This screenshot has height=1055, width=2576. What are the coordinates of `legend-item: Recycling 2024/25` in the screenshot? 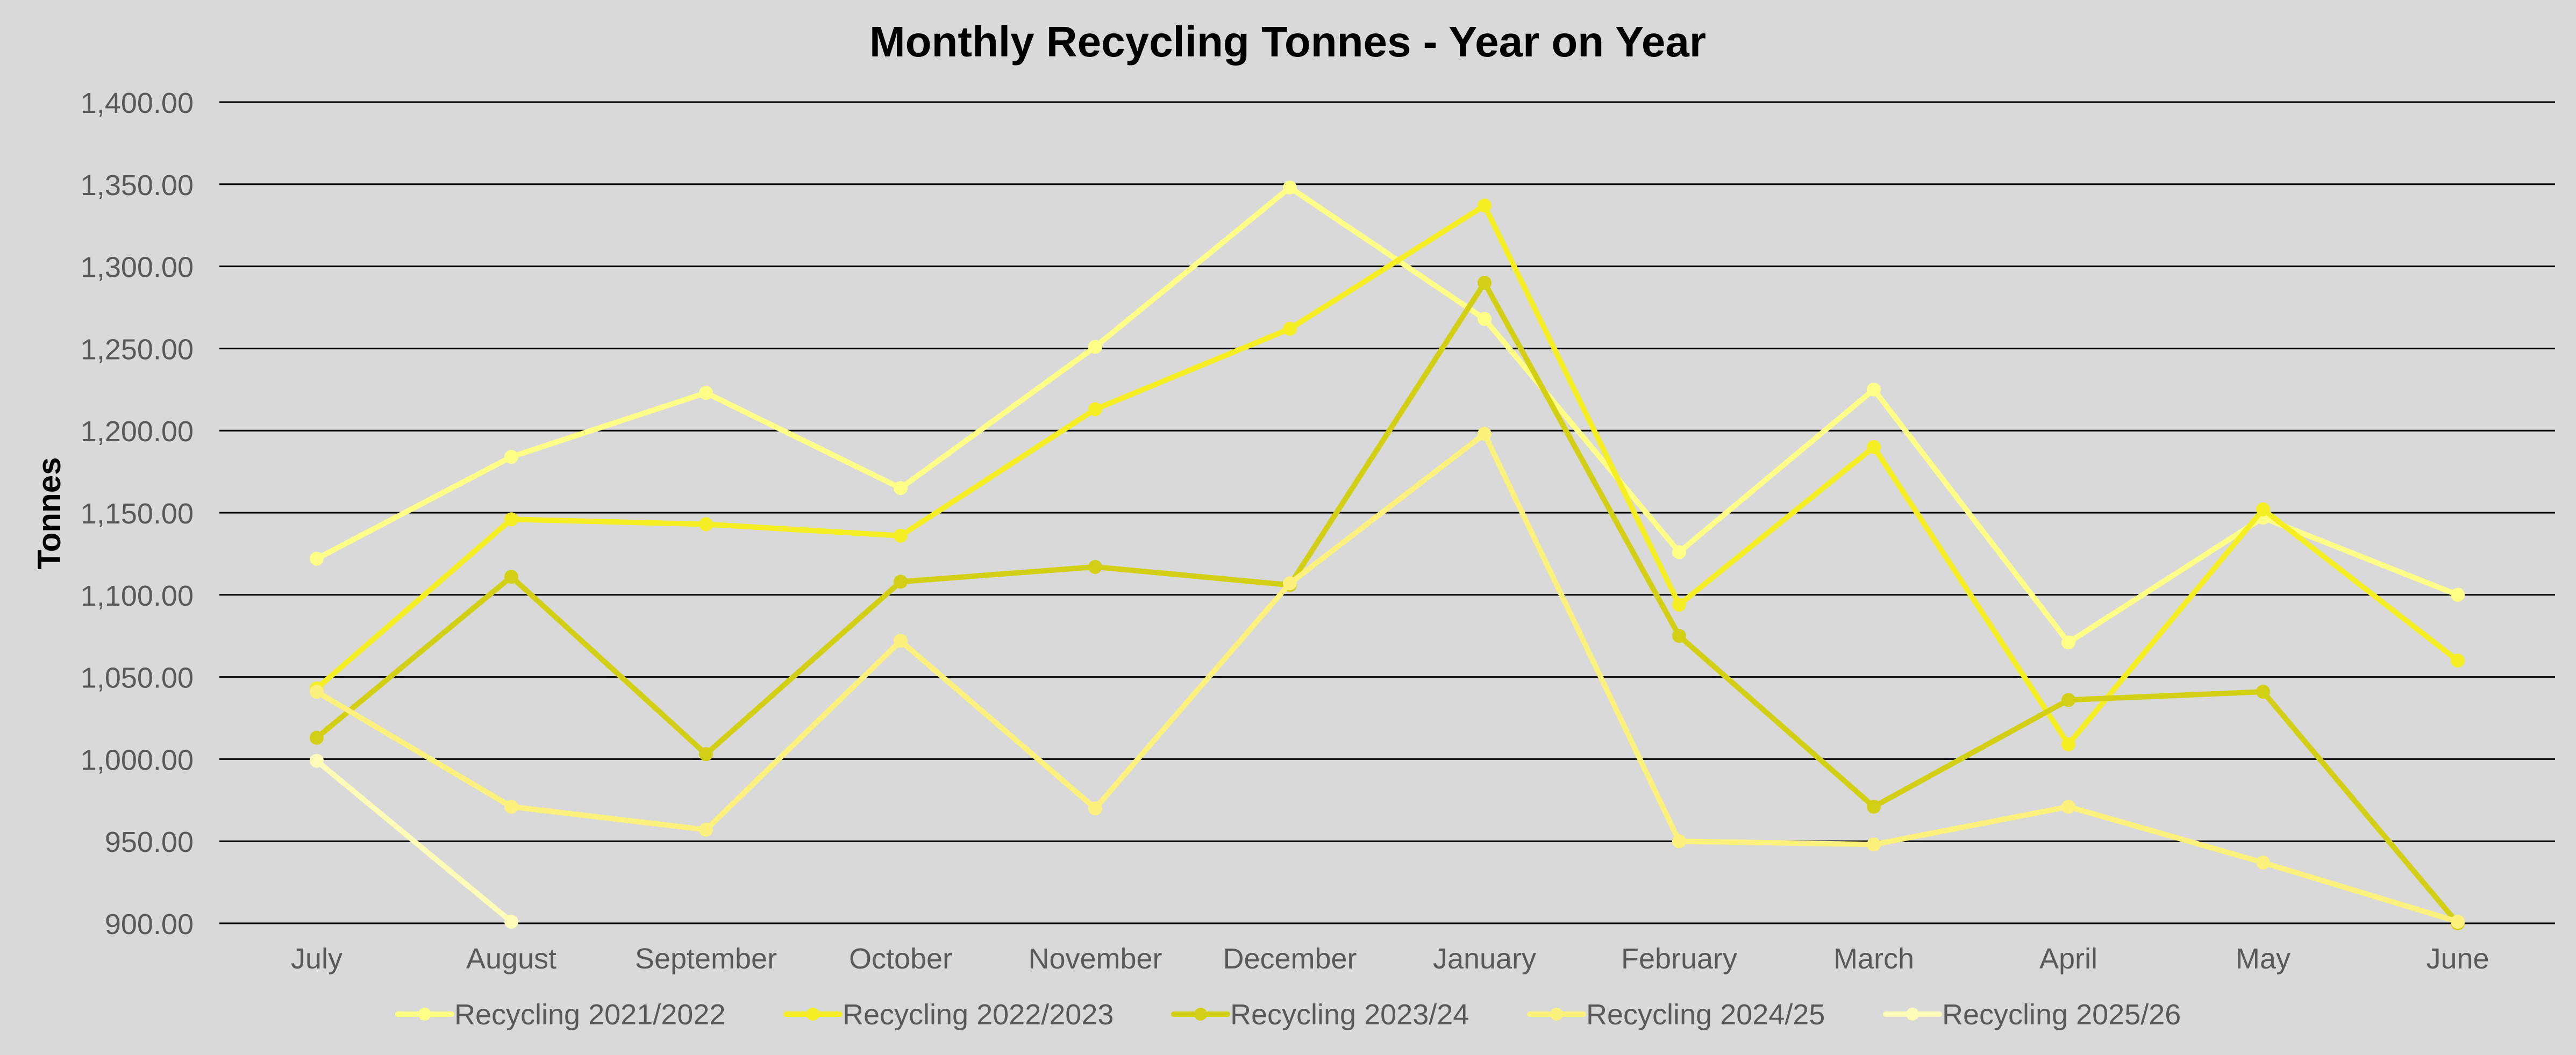 It's located at (1676, 1015).